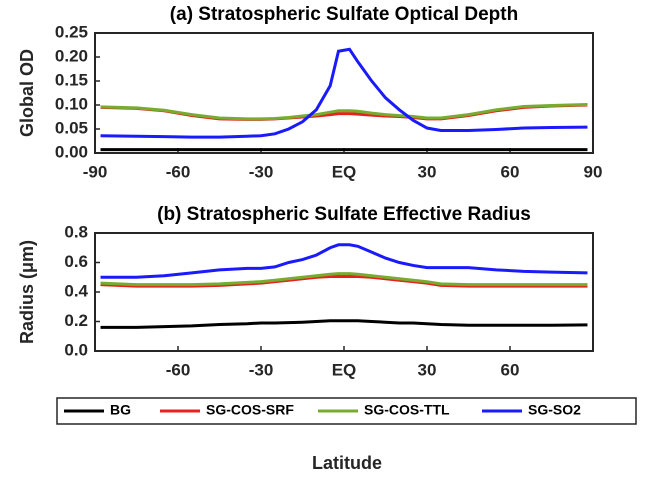  I want to click on x-tick-label: 90, so click(593, 171).